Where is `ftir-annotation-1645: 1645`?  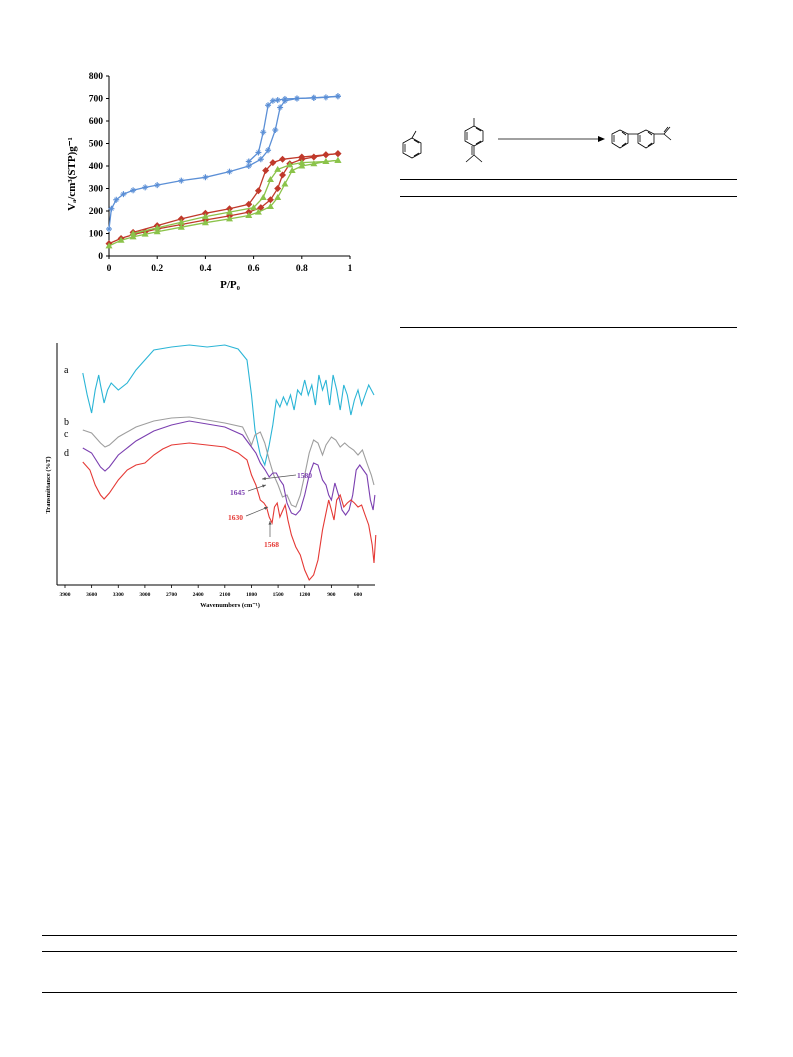
ftir-annotation-1645: 1645 is located at coordinates (248, 490).